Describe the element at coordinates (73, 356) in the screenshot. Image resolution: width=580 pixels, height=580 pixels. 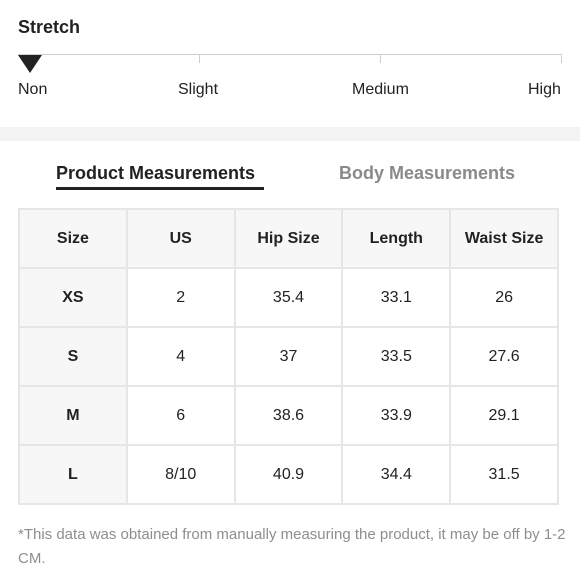
I see `size-cell: S` at that location.